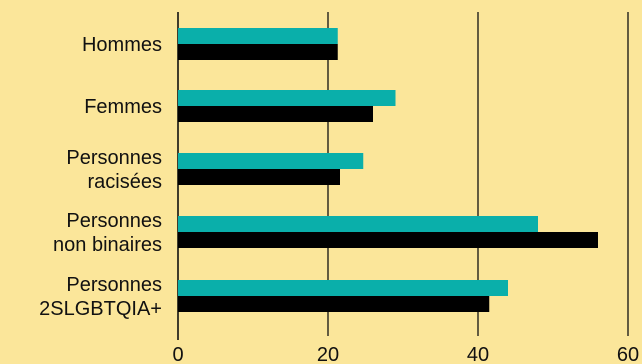  I want to click on bar-series1-cat3, so click(271, 161).